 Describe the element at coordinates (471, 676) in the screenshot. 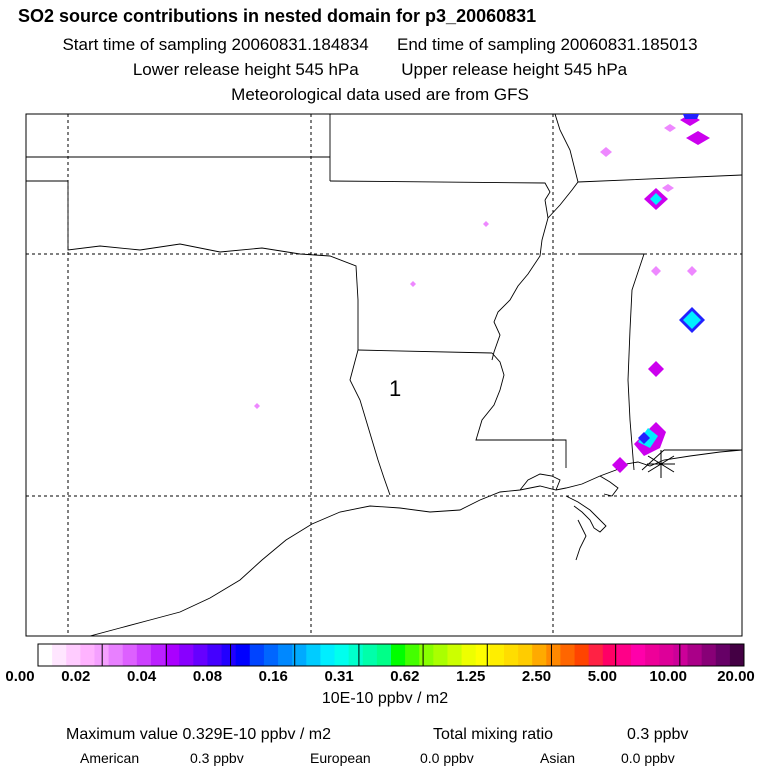

I see `colorbar-tick-label: 1.25` at that location.